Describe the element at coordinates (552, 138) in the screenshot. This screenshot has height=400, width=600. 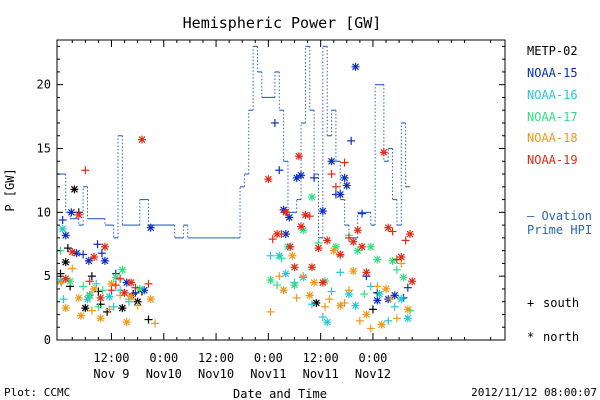
I see `legend-entry-noaa-18: NOAA-18` at that location.